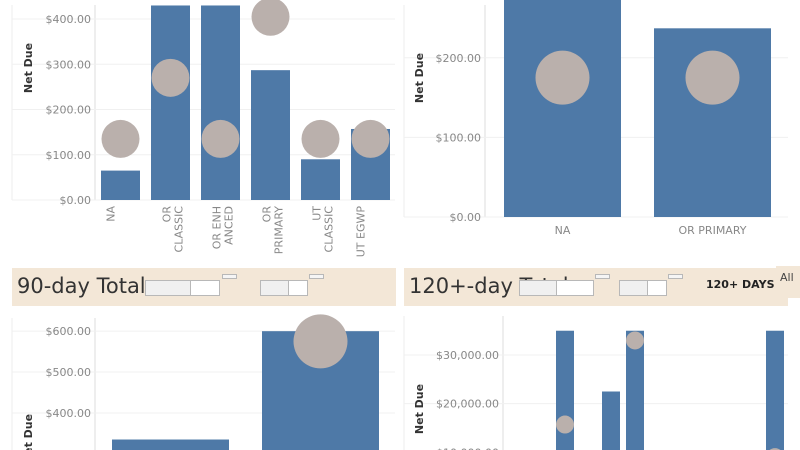 The width and height of the screenshot is (800, 450). I want to click on x-tick-label: OR PRIMARY, so click(713, 230).